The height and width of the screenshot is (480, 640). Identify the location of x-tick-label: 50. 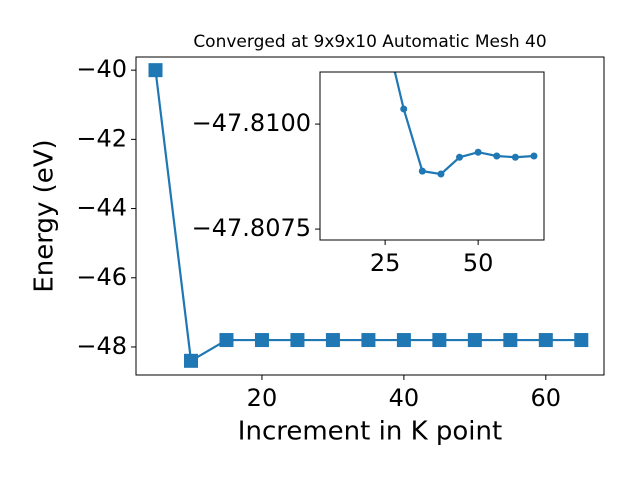
(478, 263).